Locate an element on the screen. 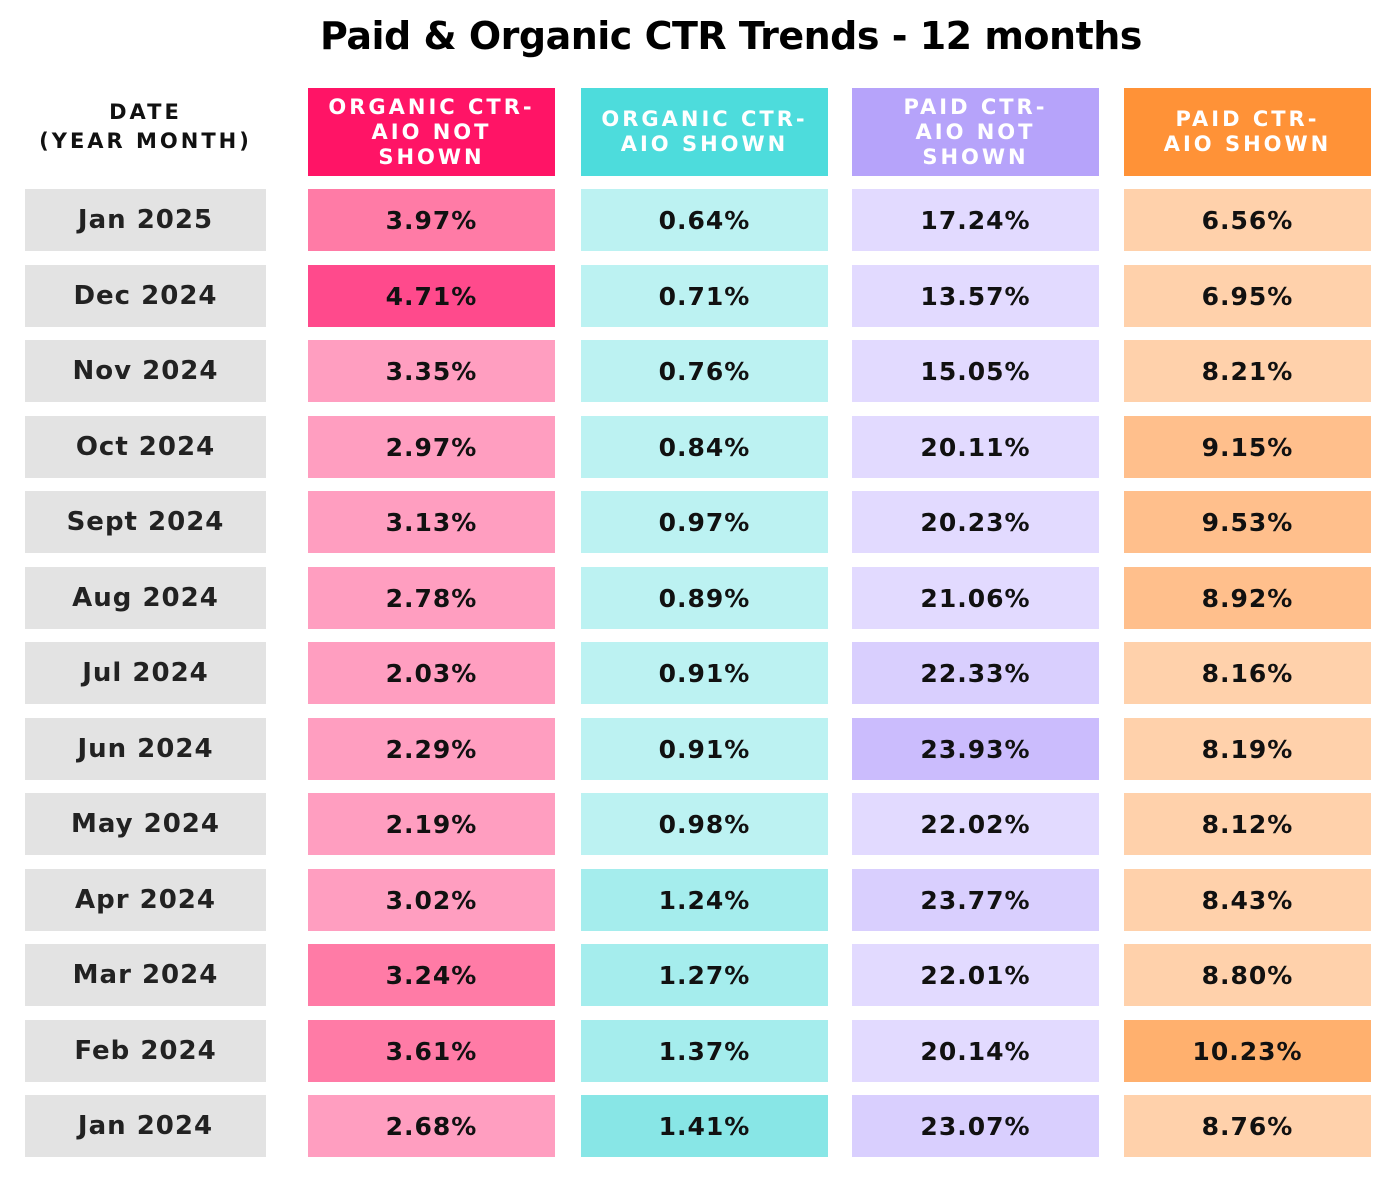  value-cell-organic-aio-shown: 0.64% is located at coordinates (704, 220).